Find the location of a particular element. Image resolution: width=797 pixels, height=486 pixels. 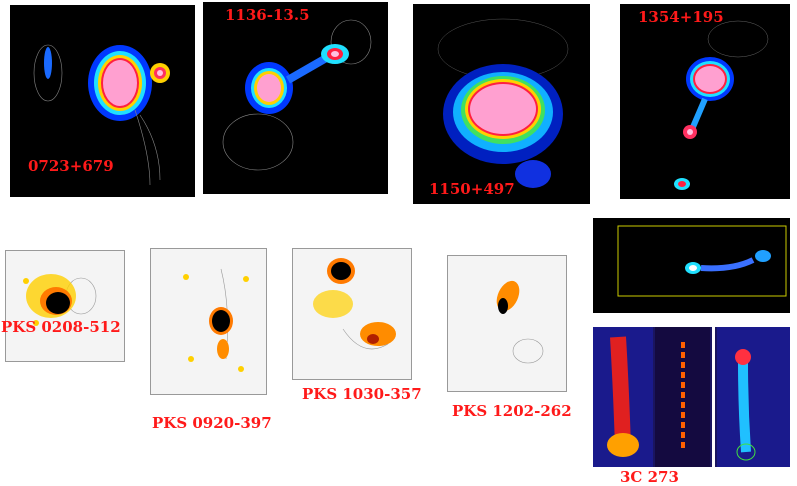

panel-0723-679: 0723+679 is located at coordinates (102, 101).